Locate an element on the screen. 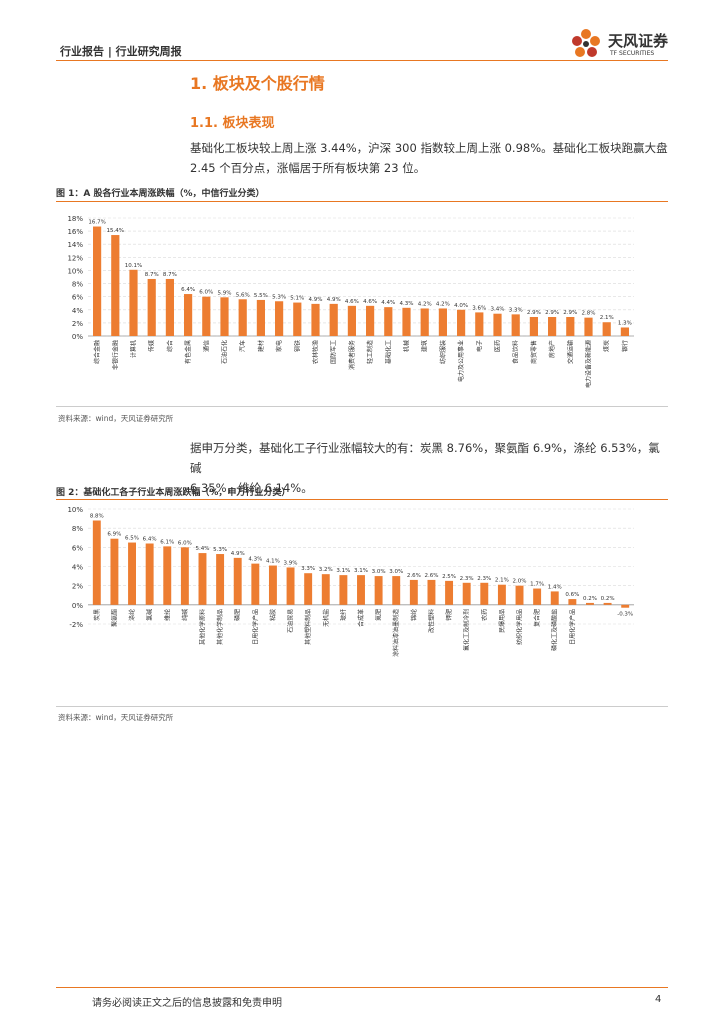 Image resolution: width=724 pixels, height=1024 pixels. category-label: 综合 is located at coordinates (170, 346).